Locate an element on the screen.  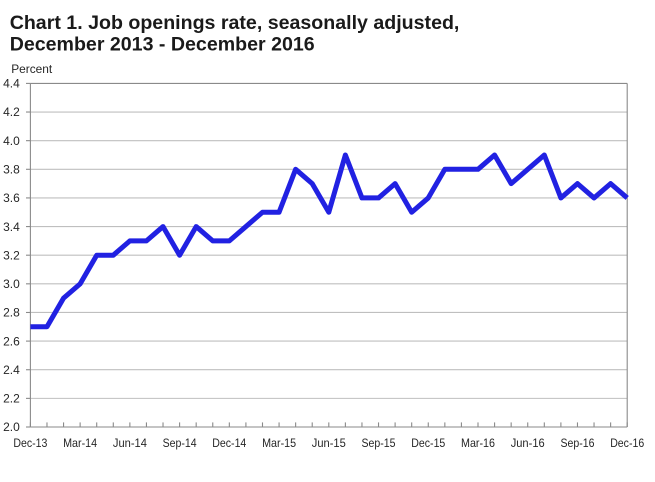
svg-text: Percent is located at coordinates (32, 69).